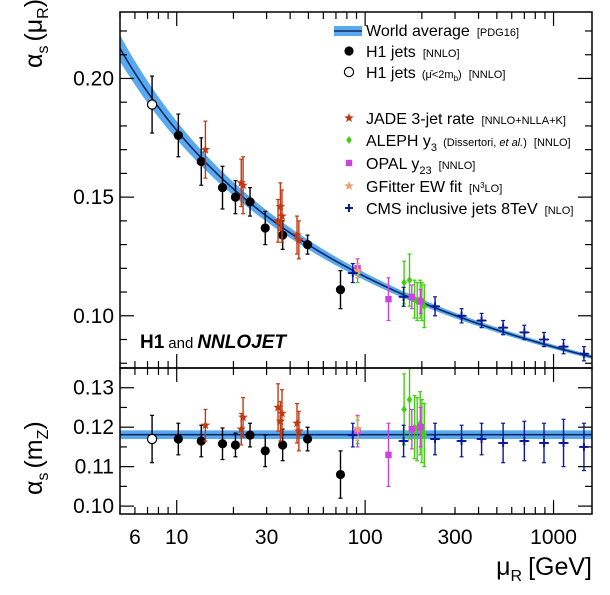  I want to click on legend-label-aleph: ALEPH y3 (Dissertori, et al.) [NNLO], so click(468, 143).